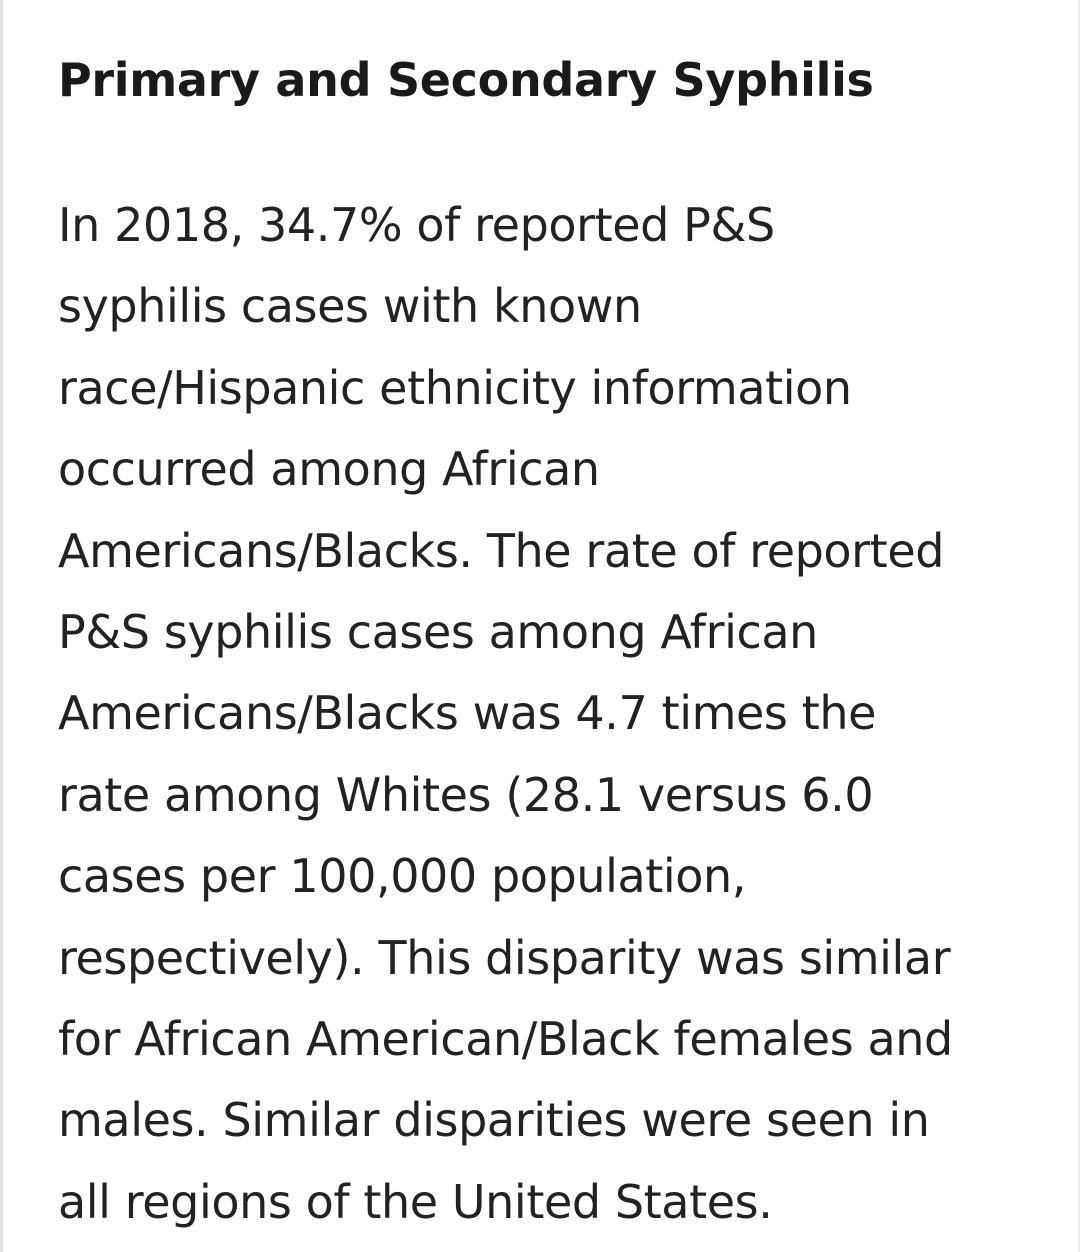 The height and width of the screenshot is (1252, 1080). I want to click on paragraph-line: race/Hispanic ethnicity information, so click(455, 387).